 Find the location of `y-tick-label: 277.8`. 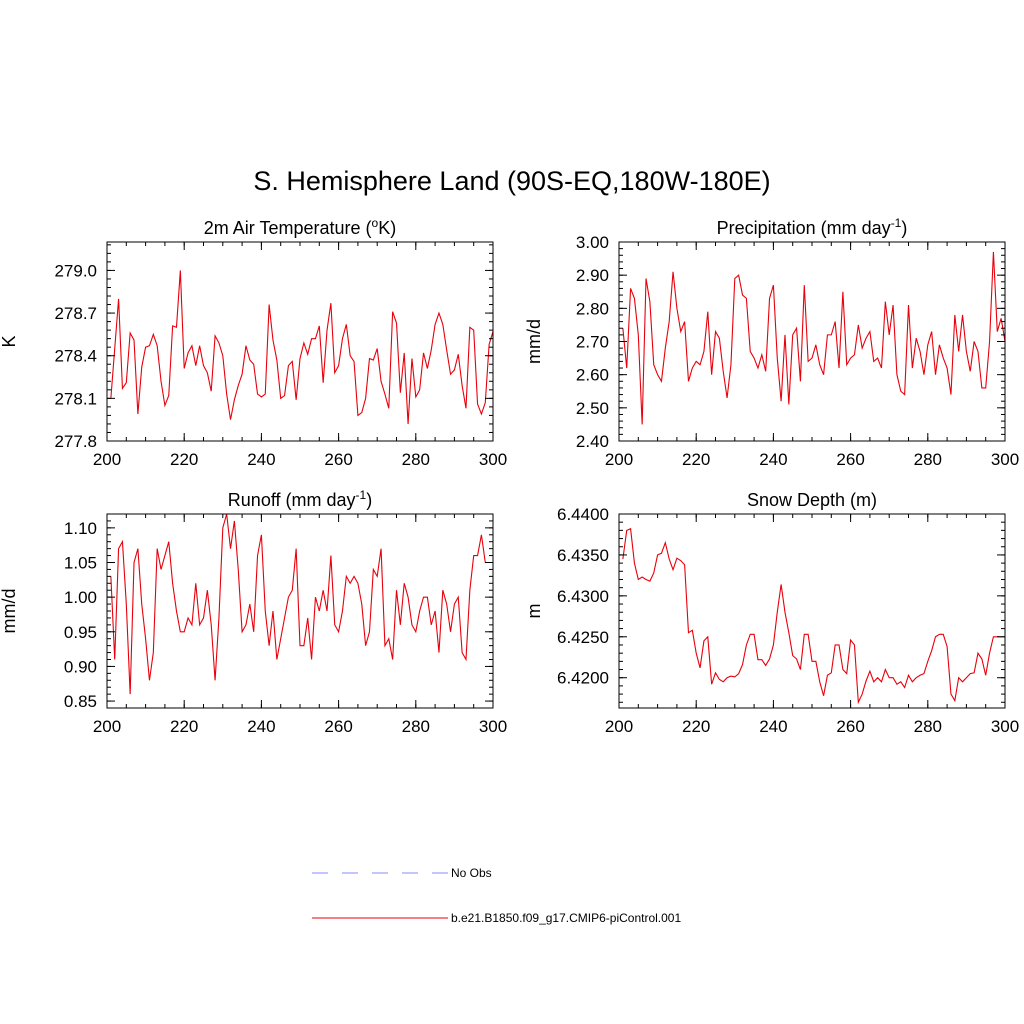

y-tick-label: 277.8 is located at coordinates (75, 441).